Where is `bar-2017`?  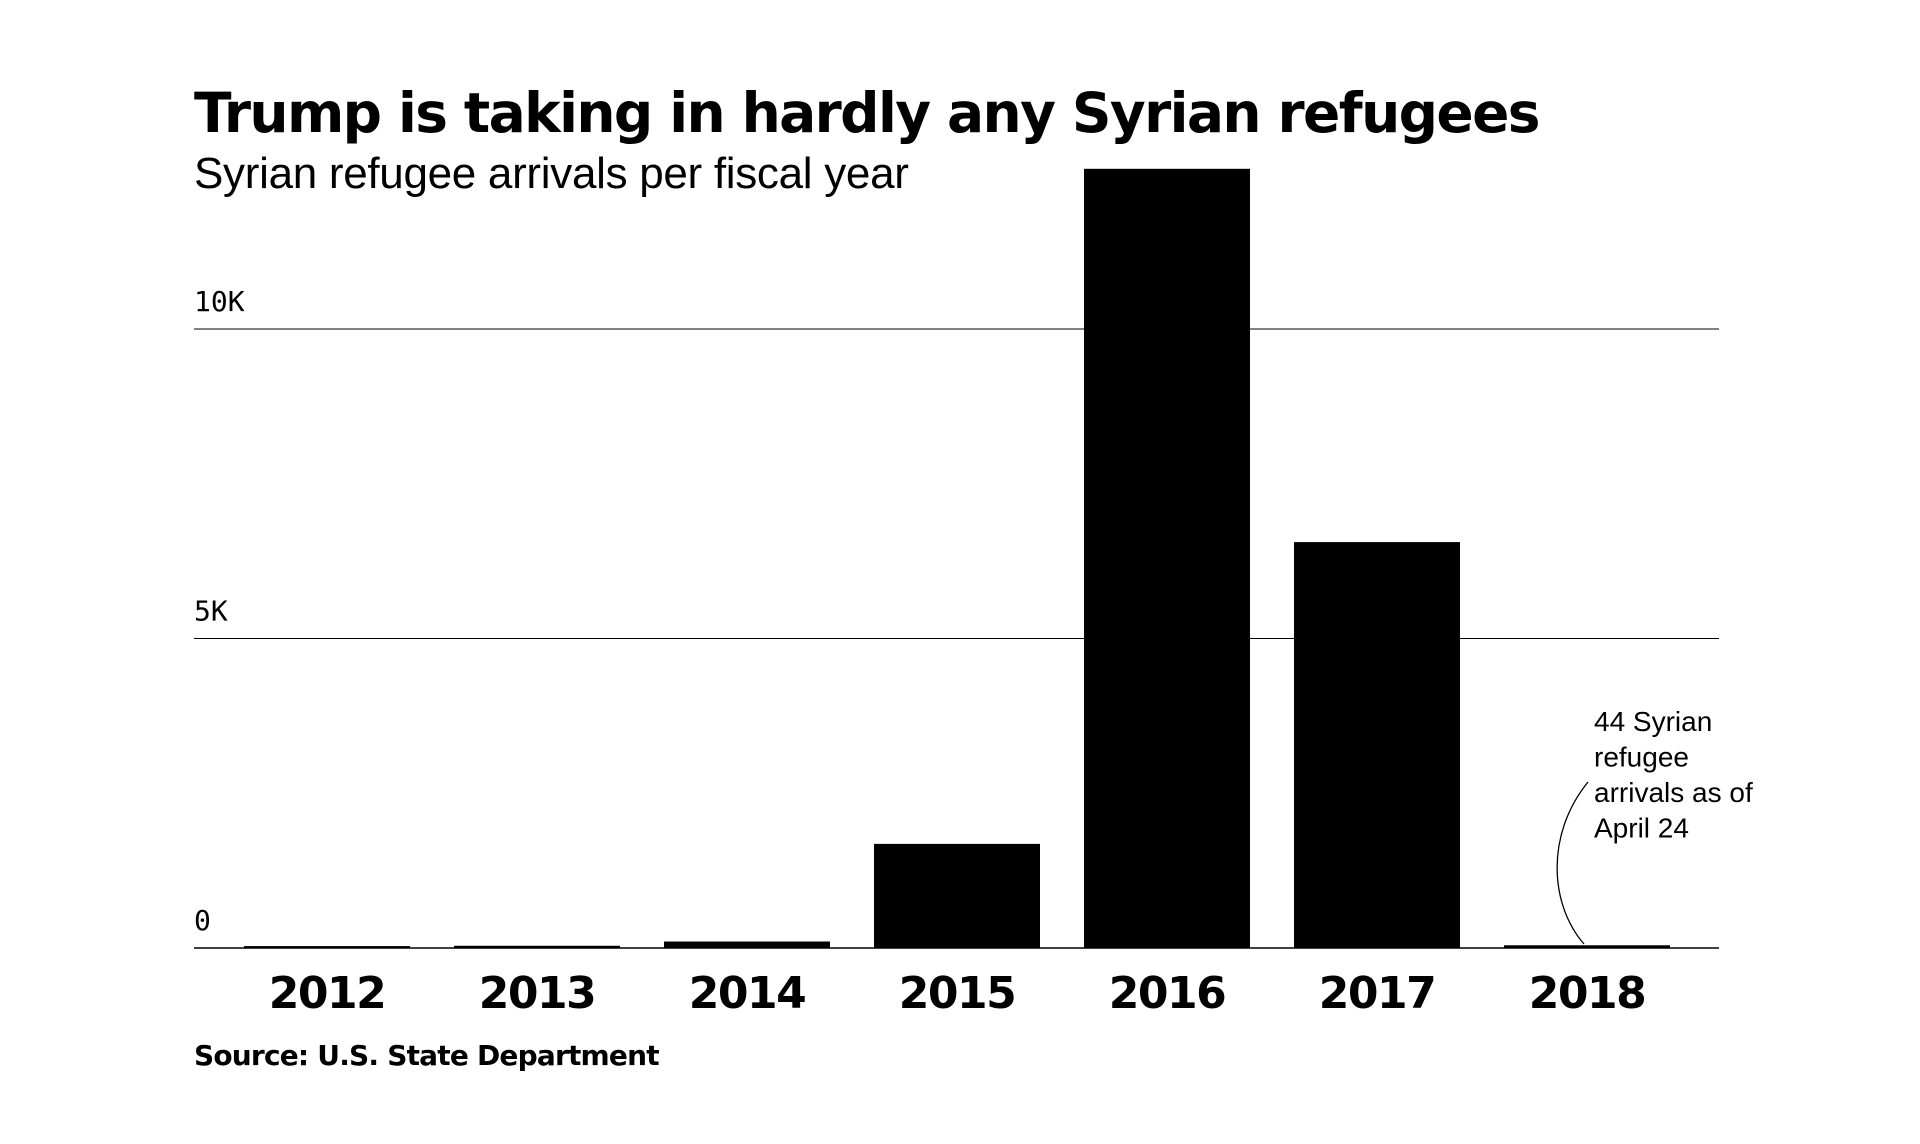 bar-2017 is located at coordinates (1377, 745).